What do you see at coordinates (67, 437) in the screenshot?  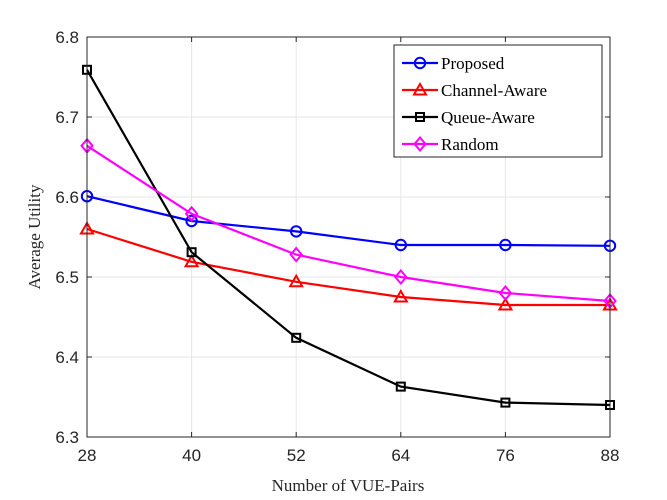 I see `y-tick-label: 6.3` at bounding box center [67, 437].